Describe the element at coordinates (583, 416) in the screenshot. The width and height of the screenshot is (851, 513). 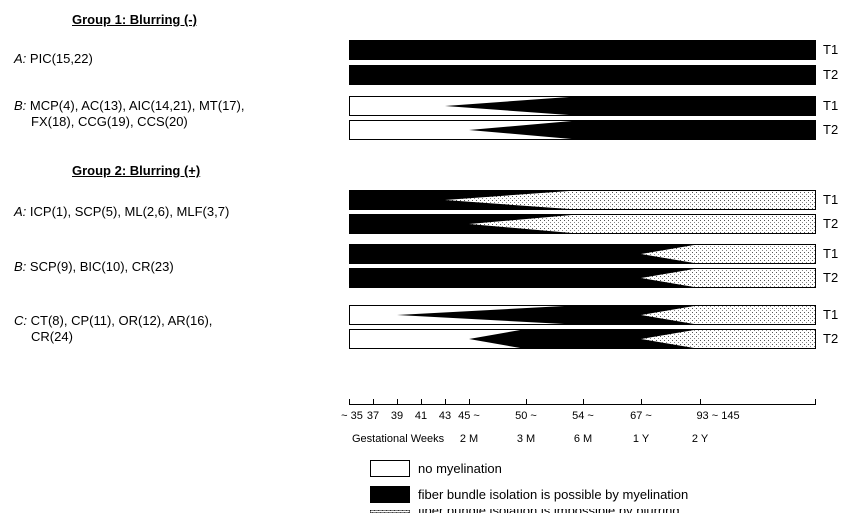
I see `x-tick-label: 54 ~` at that location.